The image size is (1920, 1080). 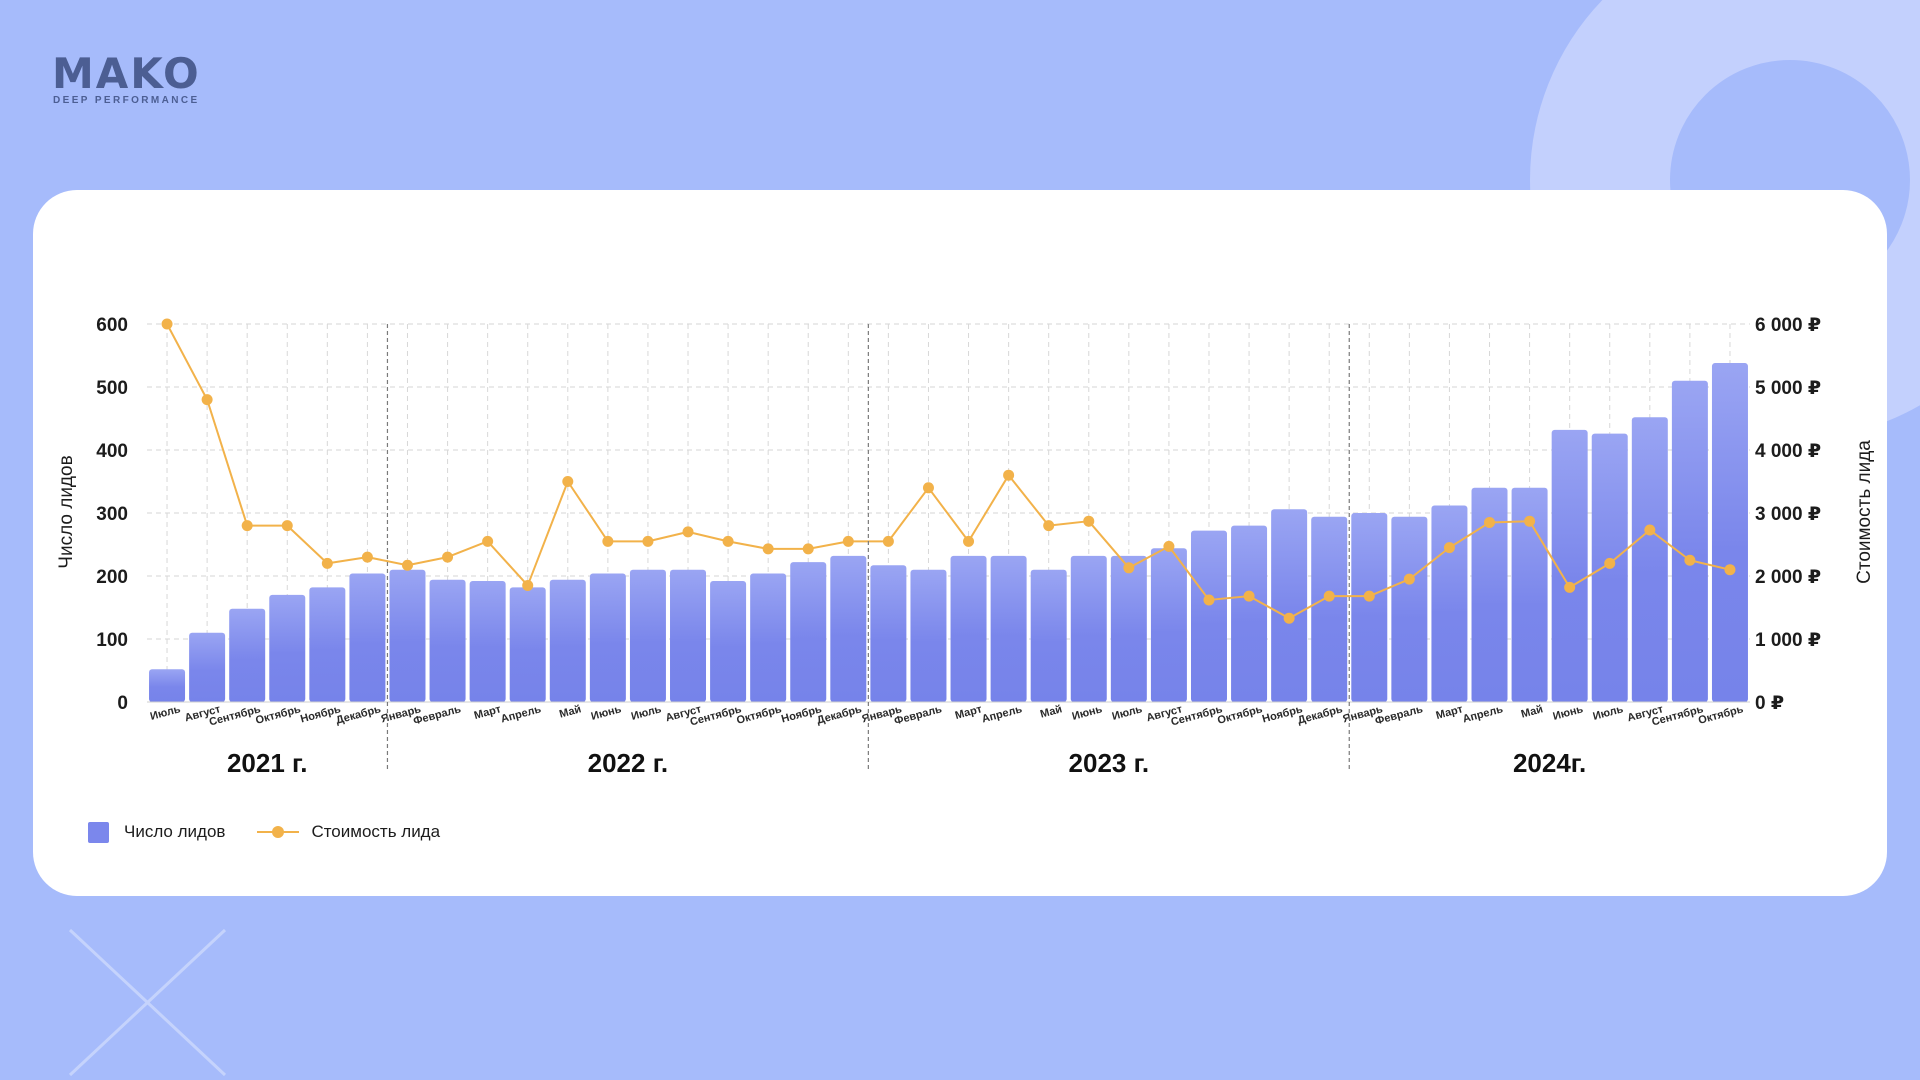 I want to click on y-left-tick-label: 0, so click(x=122, y=703).